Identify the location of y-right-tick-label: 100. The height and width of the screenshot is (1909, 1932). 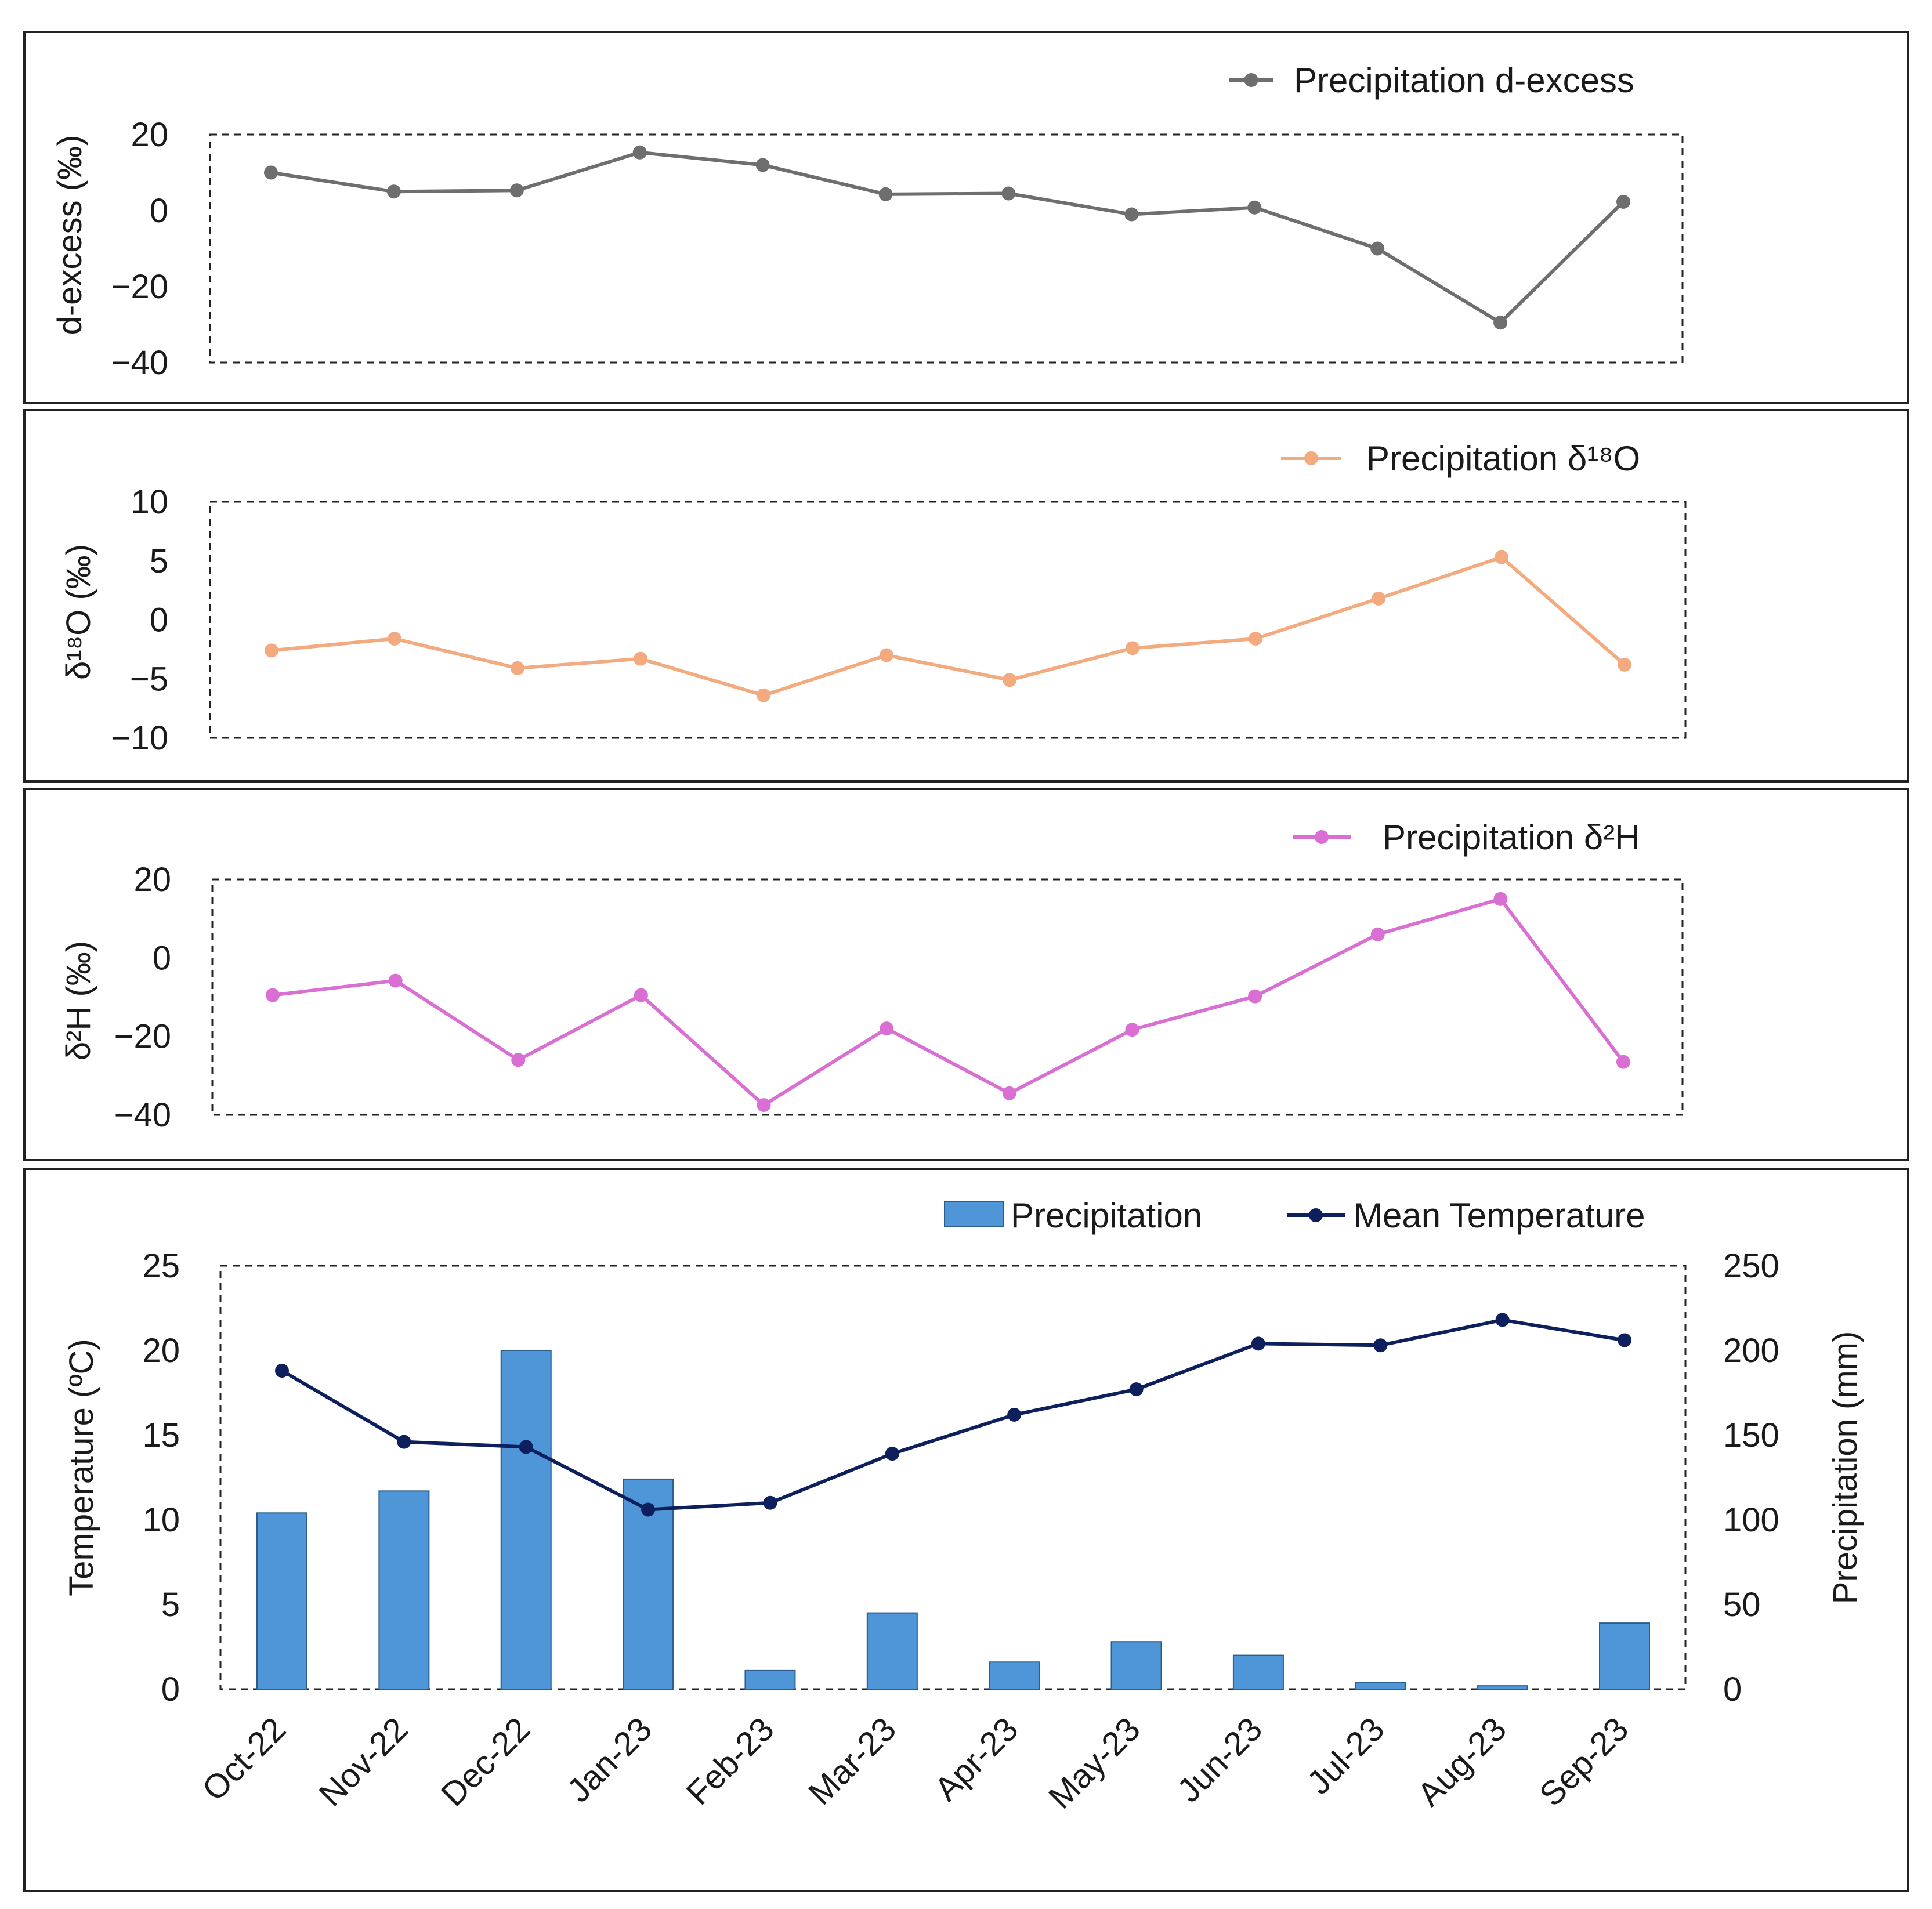
(1751, 1520).